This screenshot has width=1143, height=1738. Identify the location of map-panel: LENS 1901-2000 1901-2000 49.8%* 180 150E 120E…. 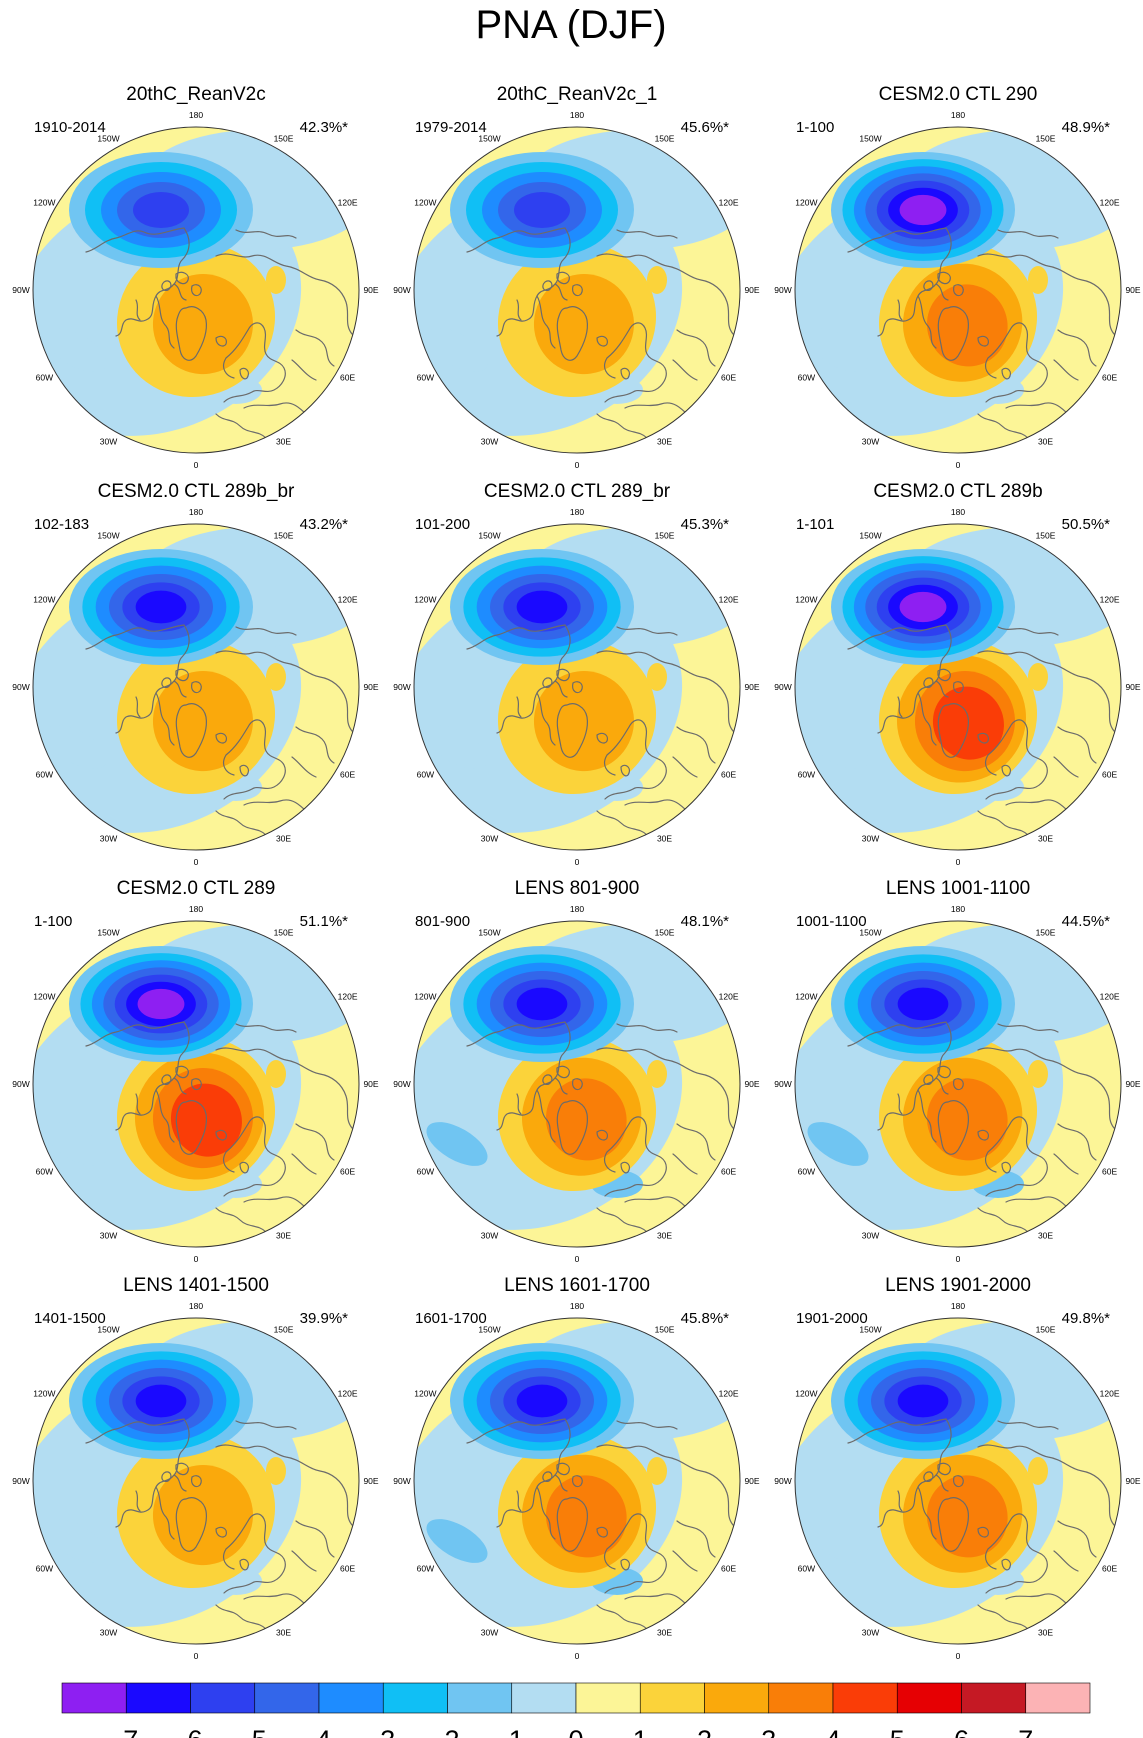
(957, 1468).